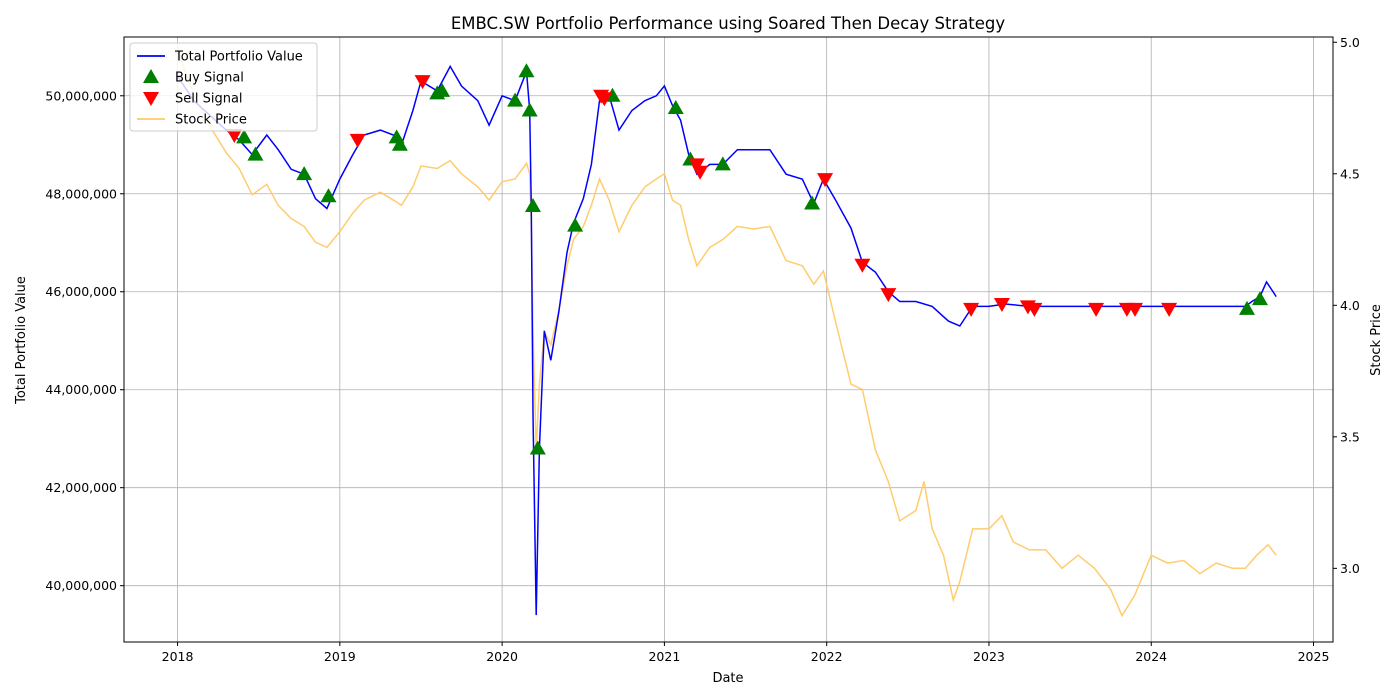 The image size is (1400, 700). Describe the element at coordinates (209, 99) in the screenshot. I see `legend-label: Sell Signal` at that location.